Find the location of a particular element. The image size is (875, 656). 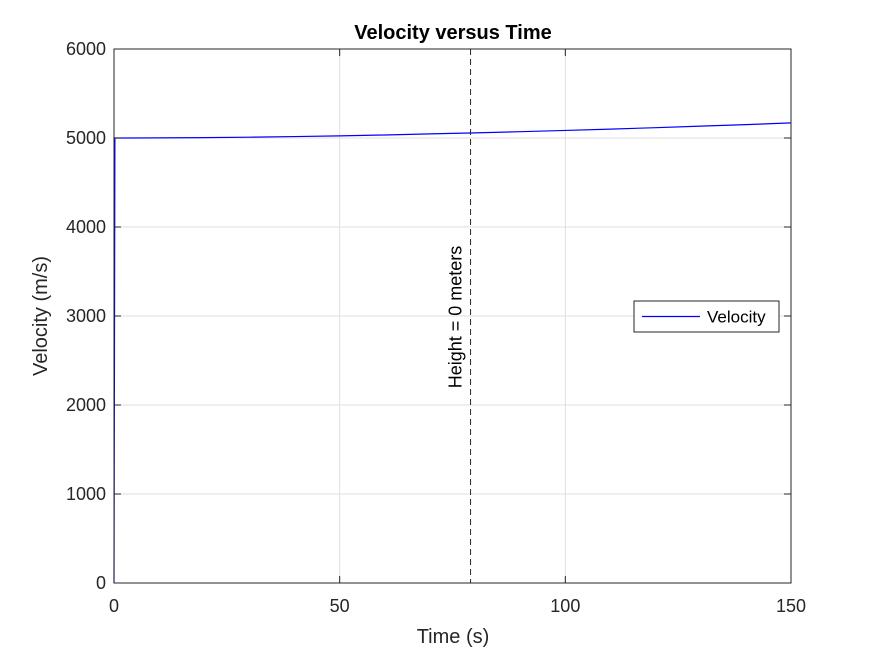

y-tick-label: 6000 is located at coordinates (86, 49).